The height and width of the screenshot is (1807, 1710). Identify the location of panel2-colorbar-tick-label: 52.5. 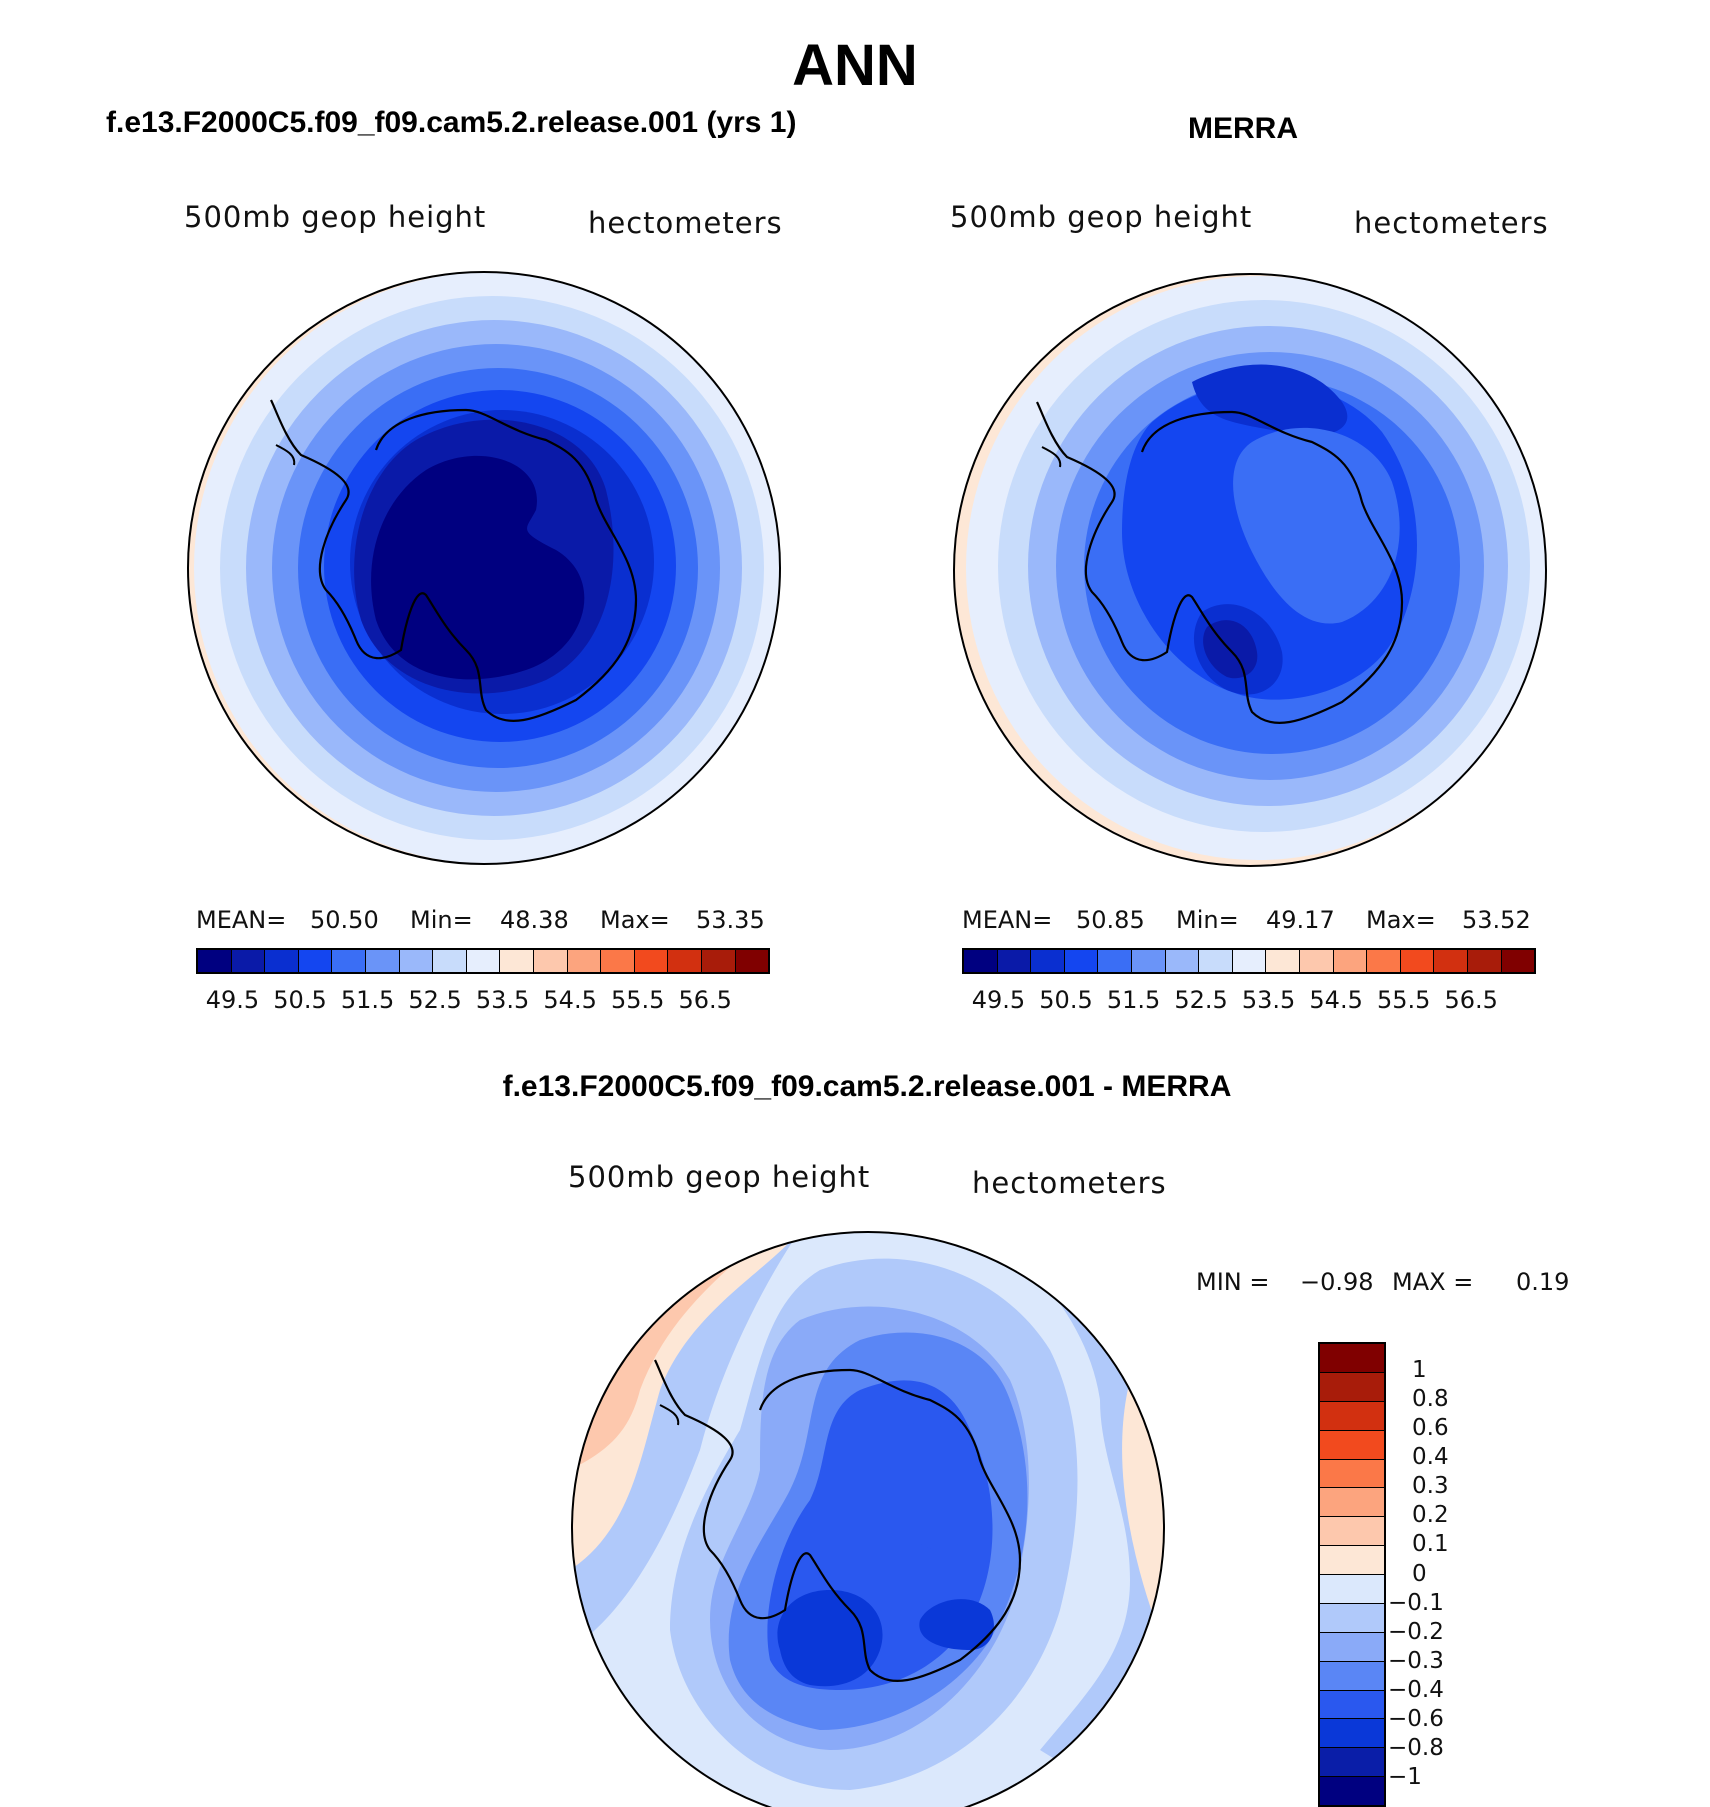
(1201, 1000).